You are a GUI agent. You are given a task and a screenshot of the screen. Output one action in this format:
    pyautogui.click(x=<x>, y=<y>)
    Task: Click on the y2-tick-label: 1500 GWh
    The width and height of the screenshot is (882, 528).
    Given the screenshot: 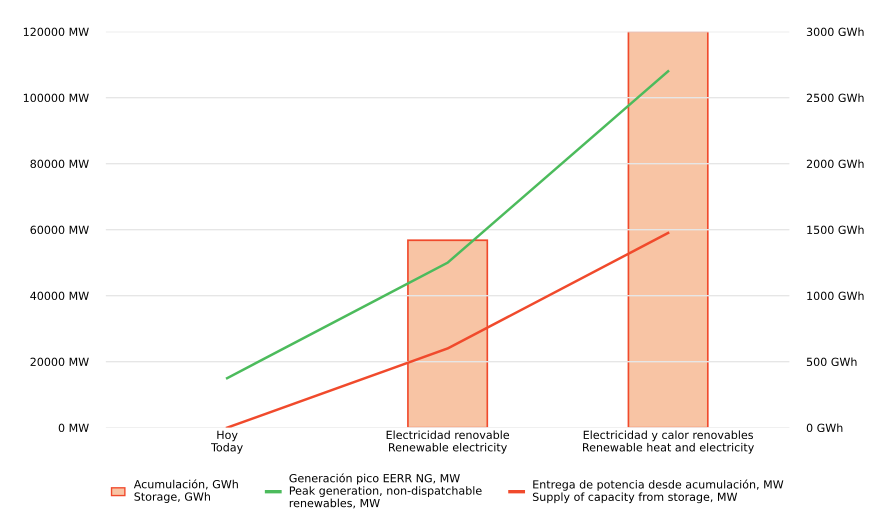 What is the action you would take?
    pyautogui.click(x=835, y=229)
    